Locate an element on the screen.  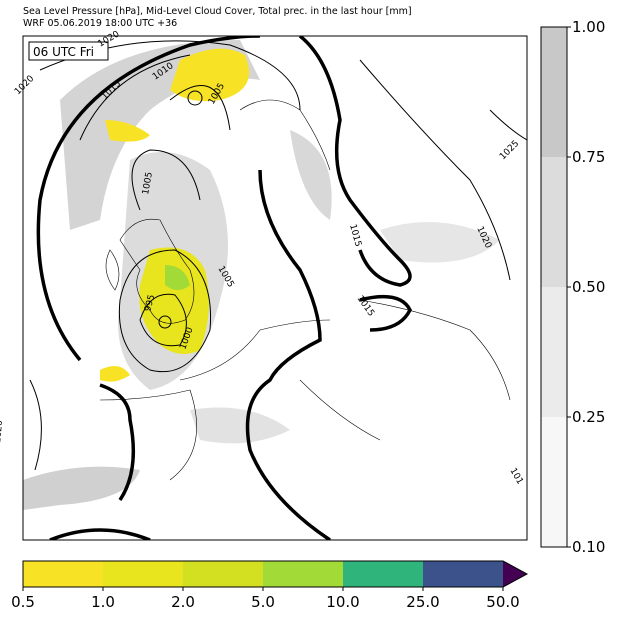
colorbar-tick-label: 0.25 is located at coordinates (588, 417).